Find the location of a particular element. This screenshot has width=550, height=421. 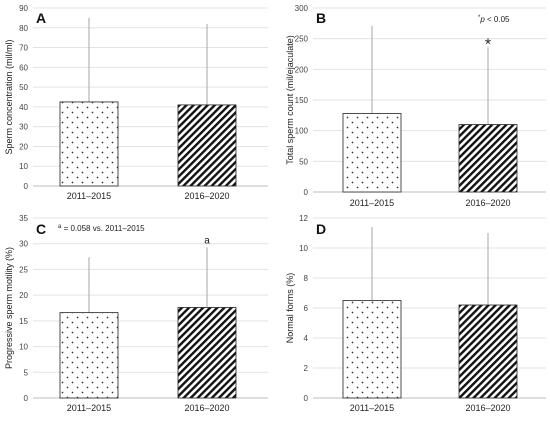

panel-label: D is located at coordinates (321, 229).